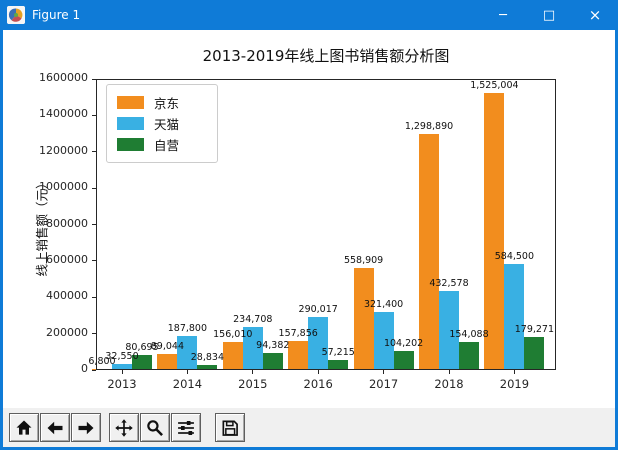 Image resolution: width=618 pixels, height=450 pixels. What do you see at coordinates (403, 343) in the screenshot?
I see `bar-value-label: 104,202` at bounding box center [403, 343].